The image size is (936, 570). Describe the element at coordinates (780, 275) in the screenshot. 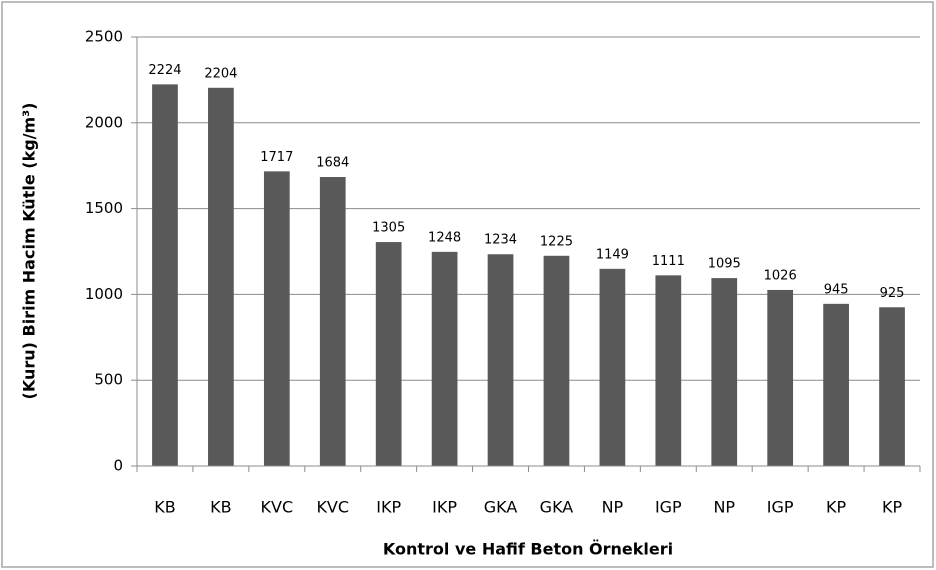

I see `value-label: 1026` at that location.